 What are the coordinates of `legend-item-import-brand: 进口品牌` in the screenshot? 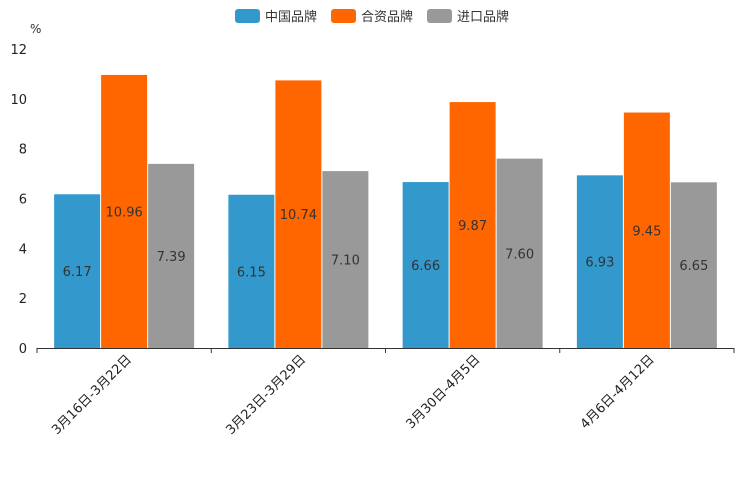 It's located at (468, 15).